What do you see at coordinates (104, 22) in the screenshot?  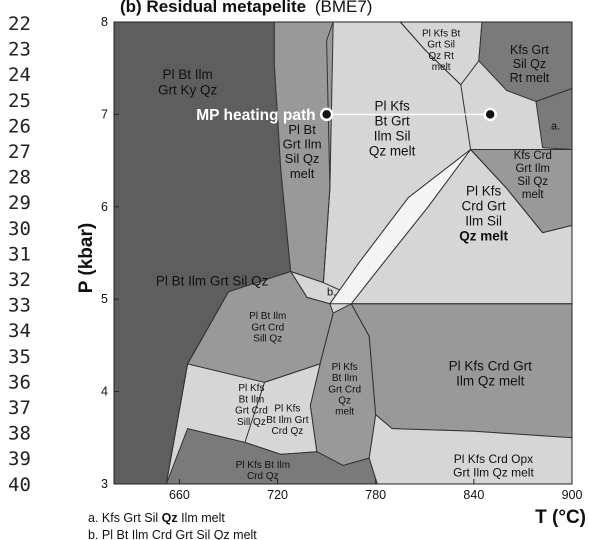 I see `y-tick-label: 8` at bounding box center [104, 22].